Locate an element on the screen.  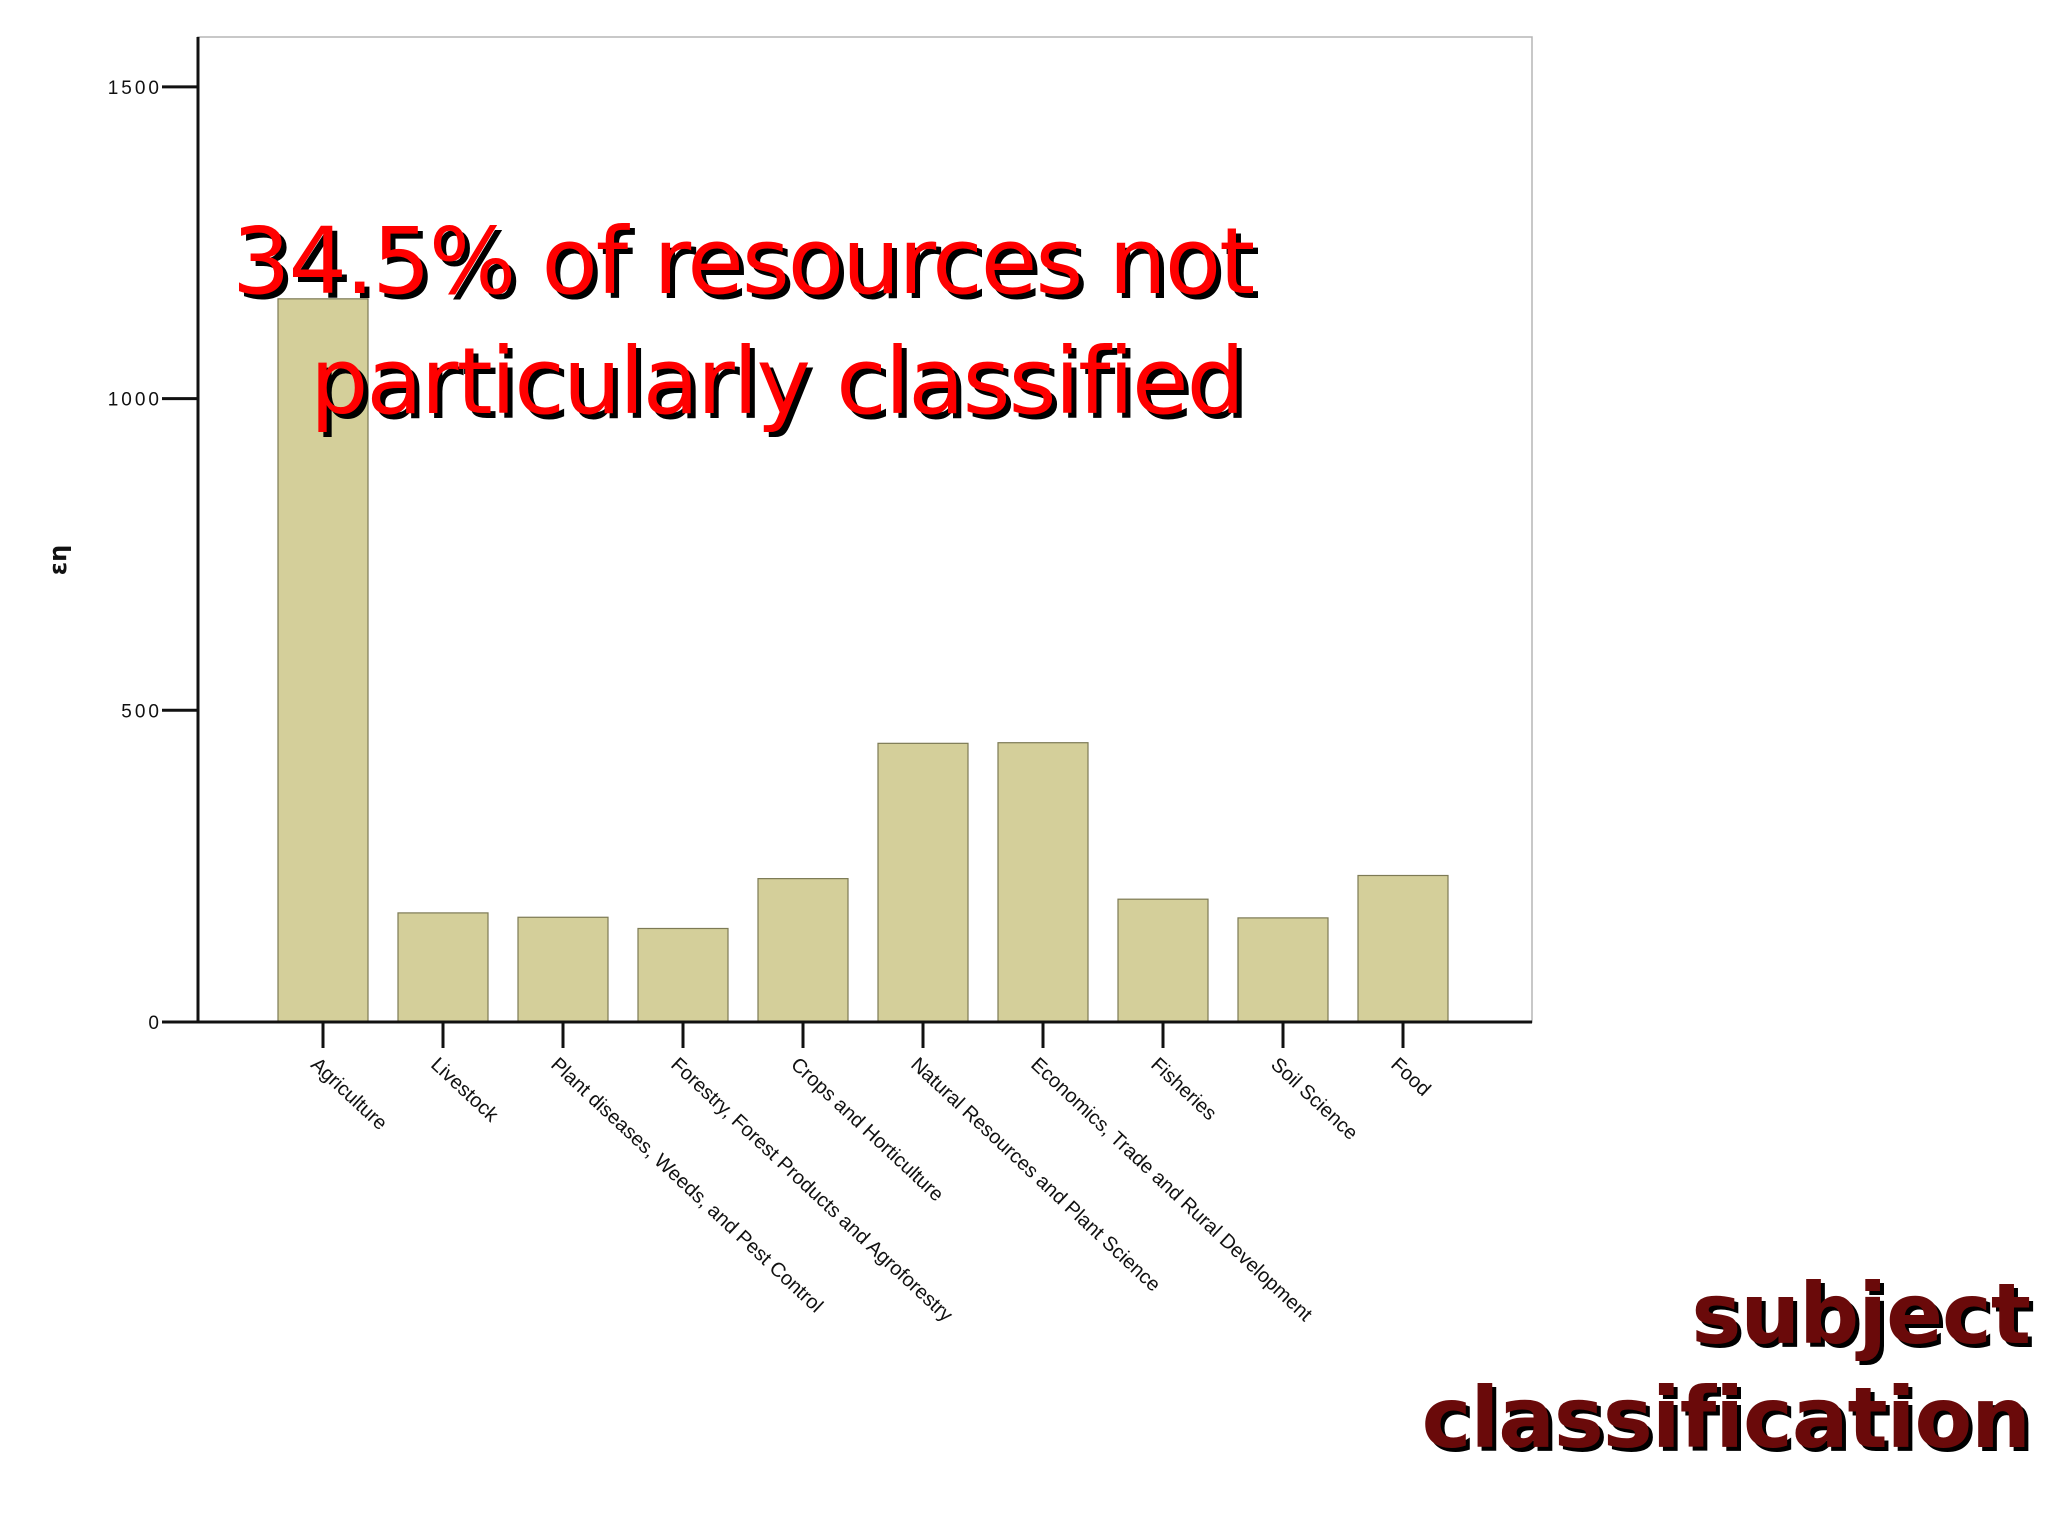
x-tick-label: Agriculture is located at coordinates (348, 1094).